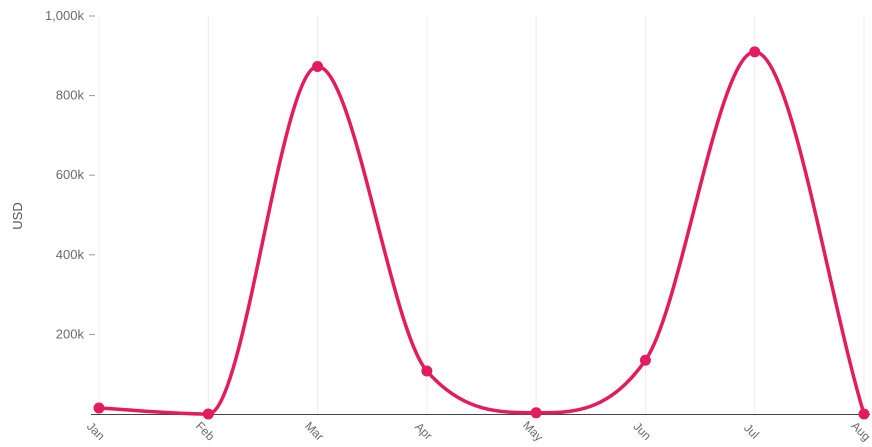  Describe the element at coordinates (70, 333) in the screenshot. I see `y-tick-label: 200k` at that location.